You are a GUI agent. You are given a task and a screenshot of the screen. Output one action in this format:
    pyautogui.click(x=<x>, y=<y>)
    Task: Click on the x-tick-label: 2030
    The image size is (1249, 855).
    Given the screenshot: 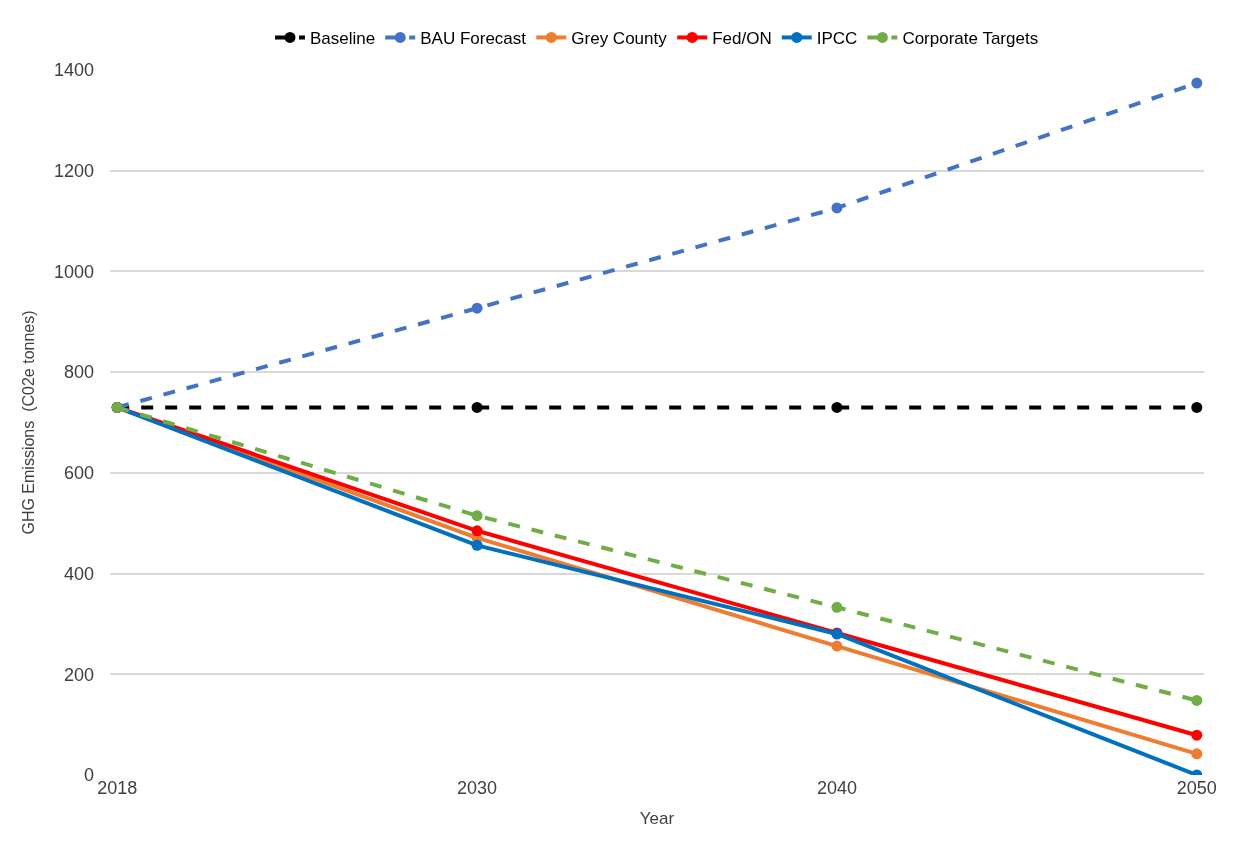 What is the action you would take?
    pyautogui.click(x=477, y=788)
    